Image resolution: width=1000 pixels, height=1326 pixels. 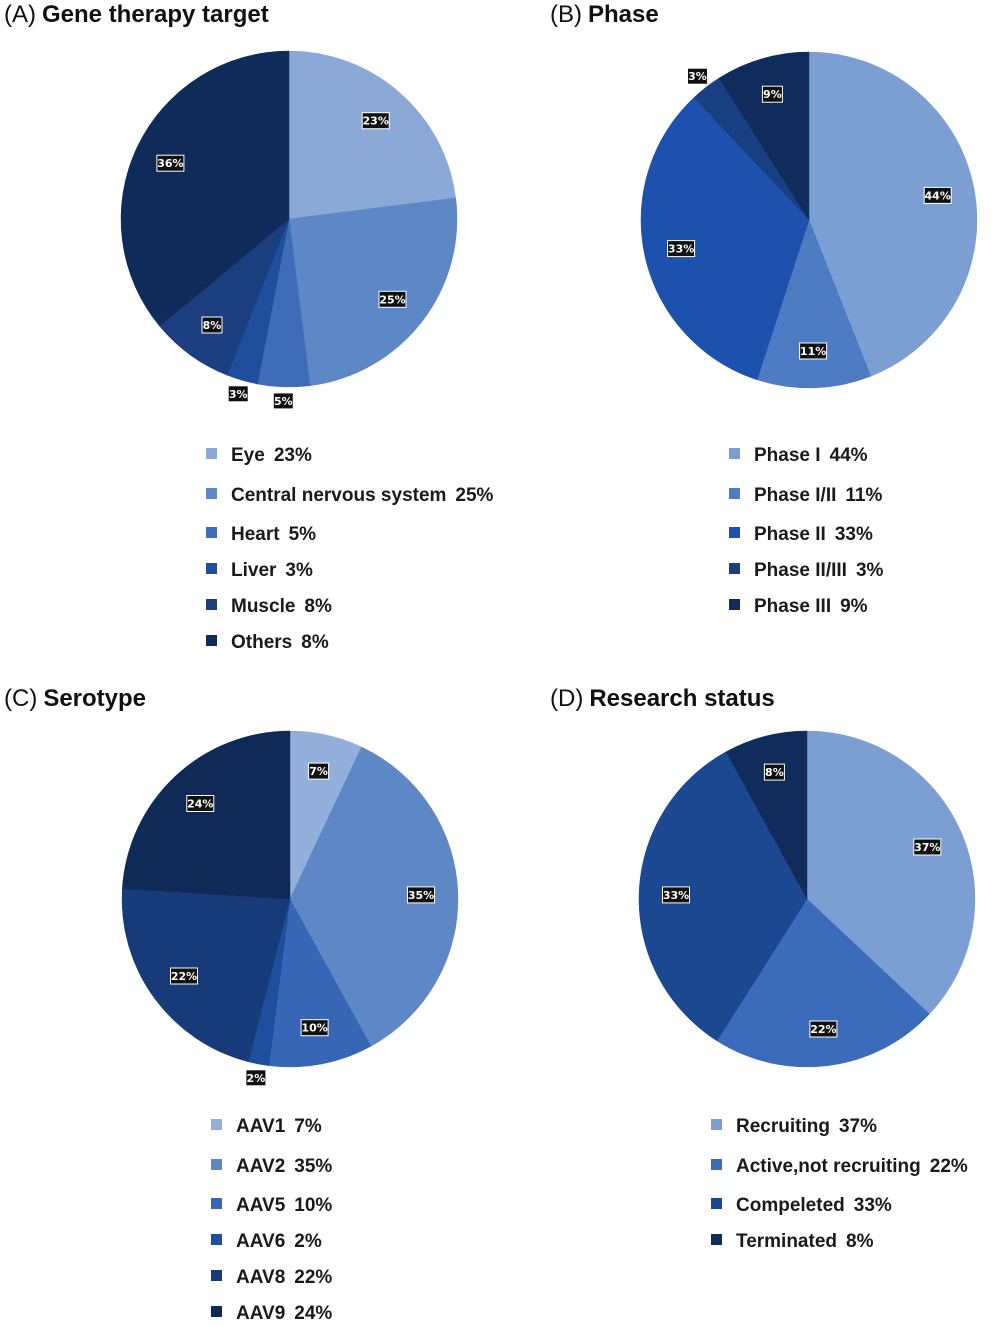 I want to click on pie-slice-central-nervous-system, so click(x=373, y=291).